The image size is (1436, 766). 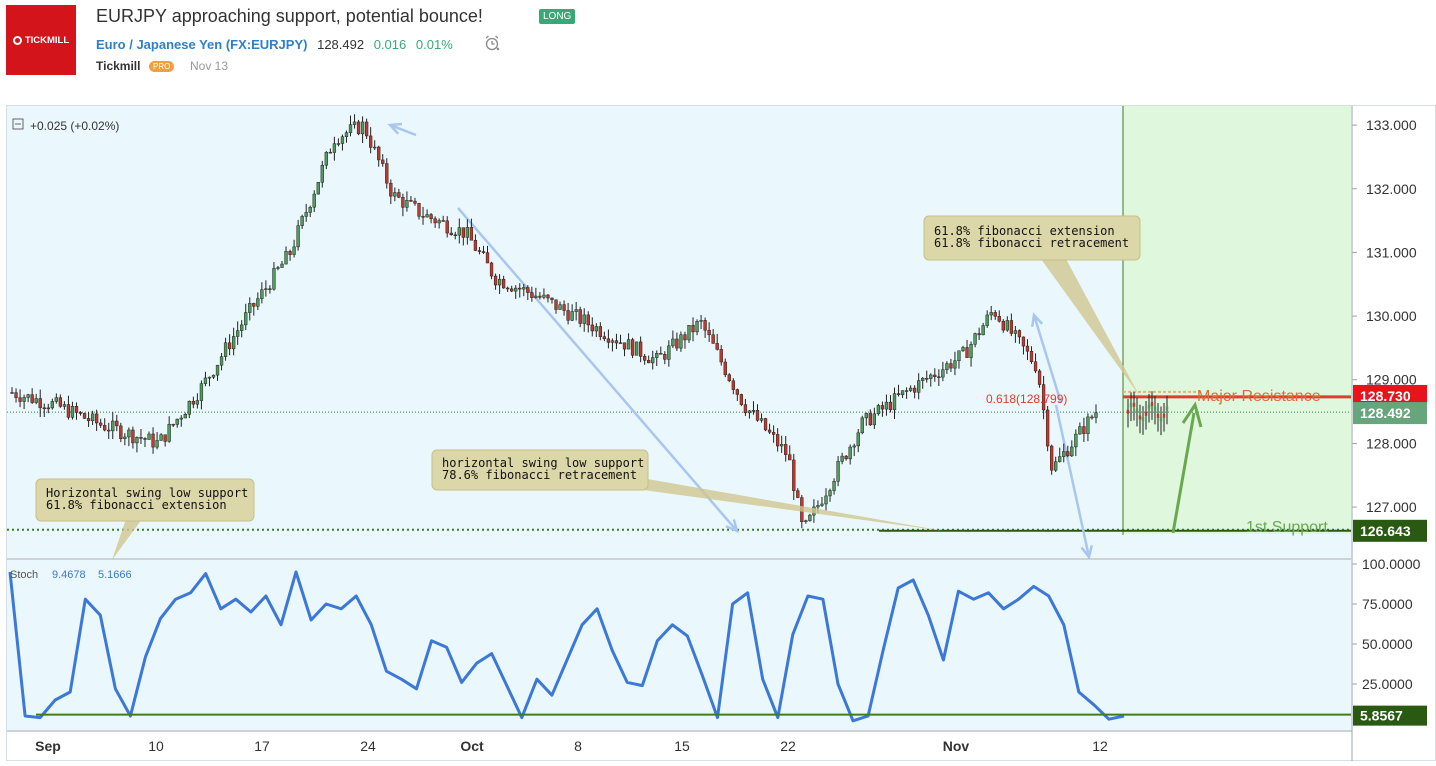 I want to click on symbol-name-link: Euro / Japanese Yen, so click(x=159, y=44).